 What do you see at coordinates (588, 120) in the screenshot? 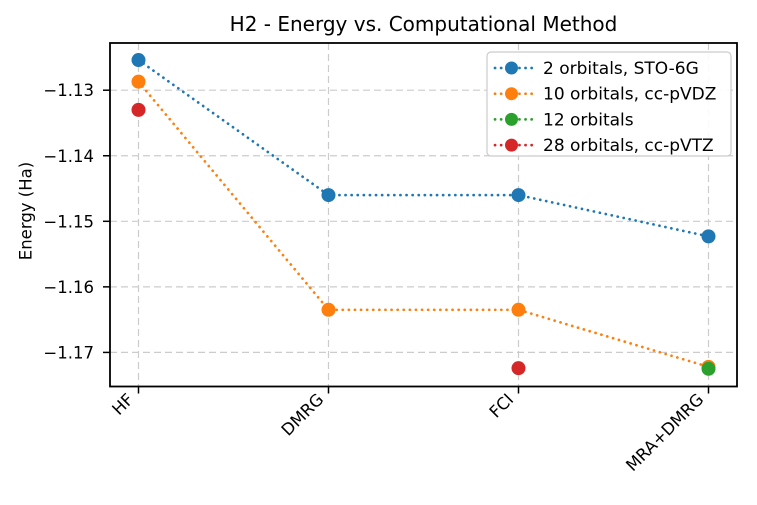
I see `legend-label: 12 orbitals` at bounding box center [588, 120].